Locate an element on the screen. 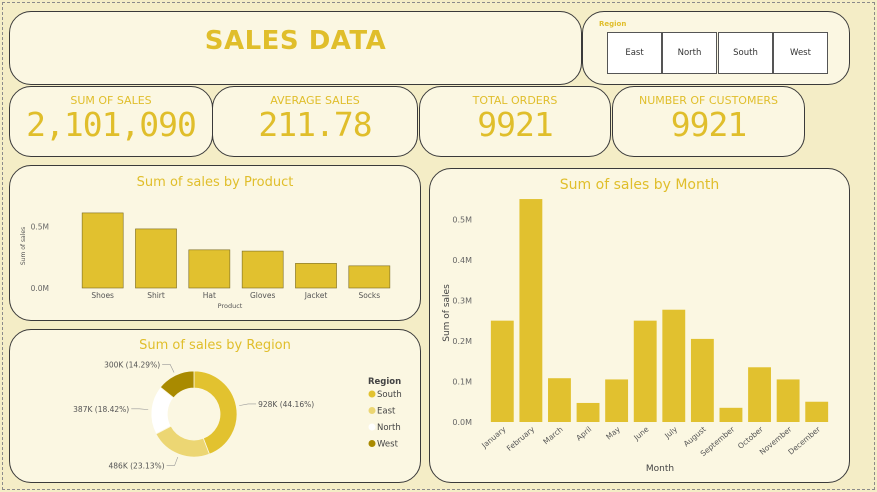  data-label: 300K (14.29%) is located at coordinates (132, 364).